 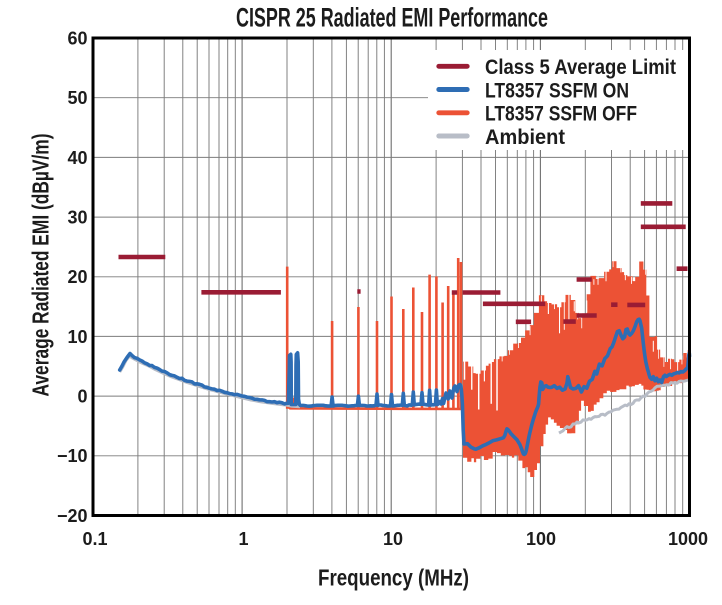 What do you see at coordinates (688, 539) in the screenshot?
I see `svg-text: 1000` at bounding box center [688, 539].